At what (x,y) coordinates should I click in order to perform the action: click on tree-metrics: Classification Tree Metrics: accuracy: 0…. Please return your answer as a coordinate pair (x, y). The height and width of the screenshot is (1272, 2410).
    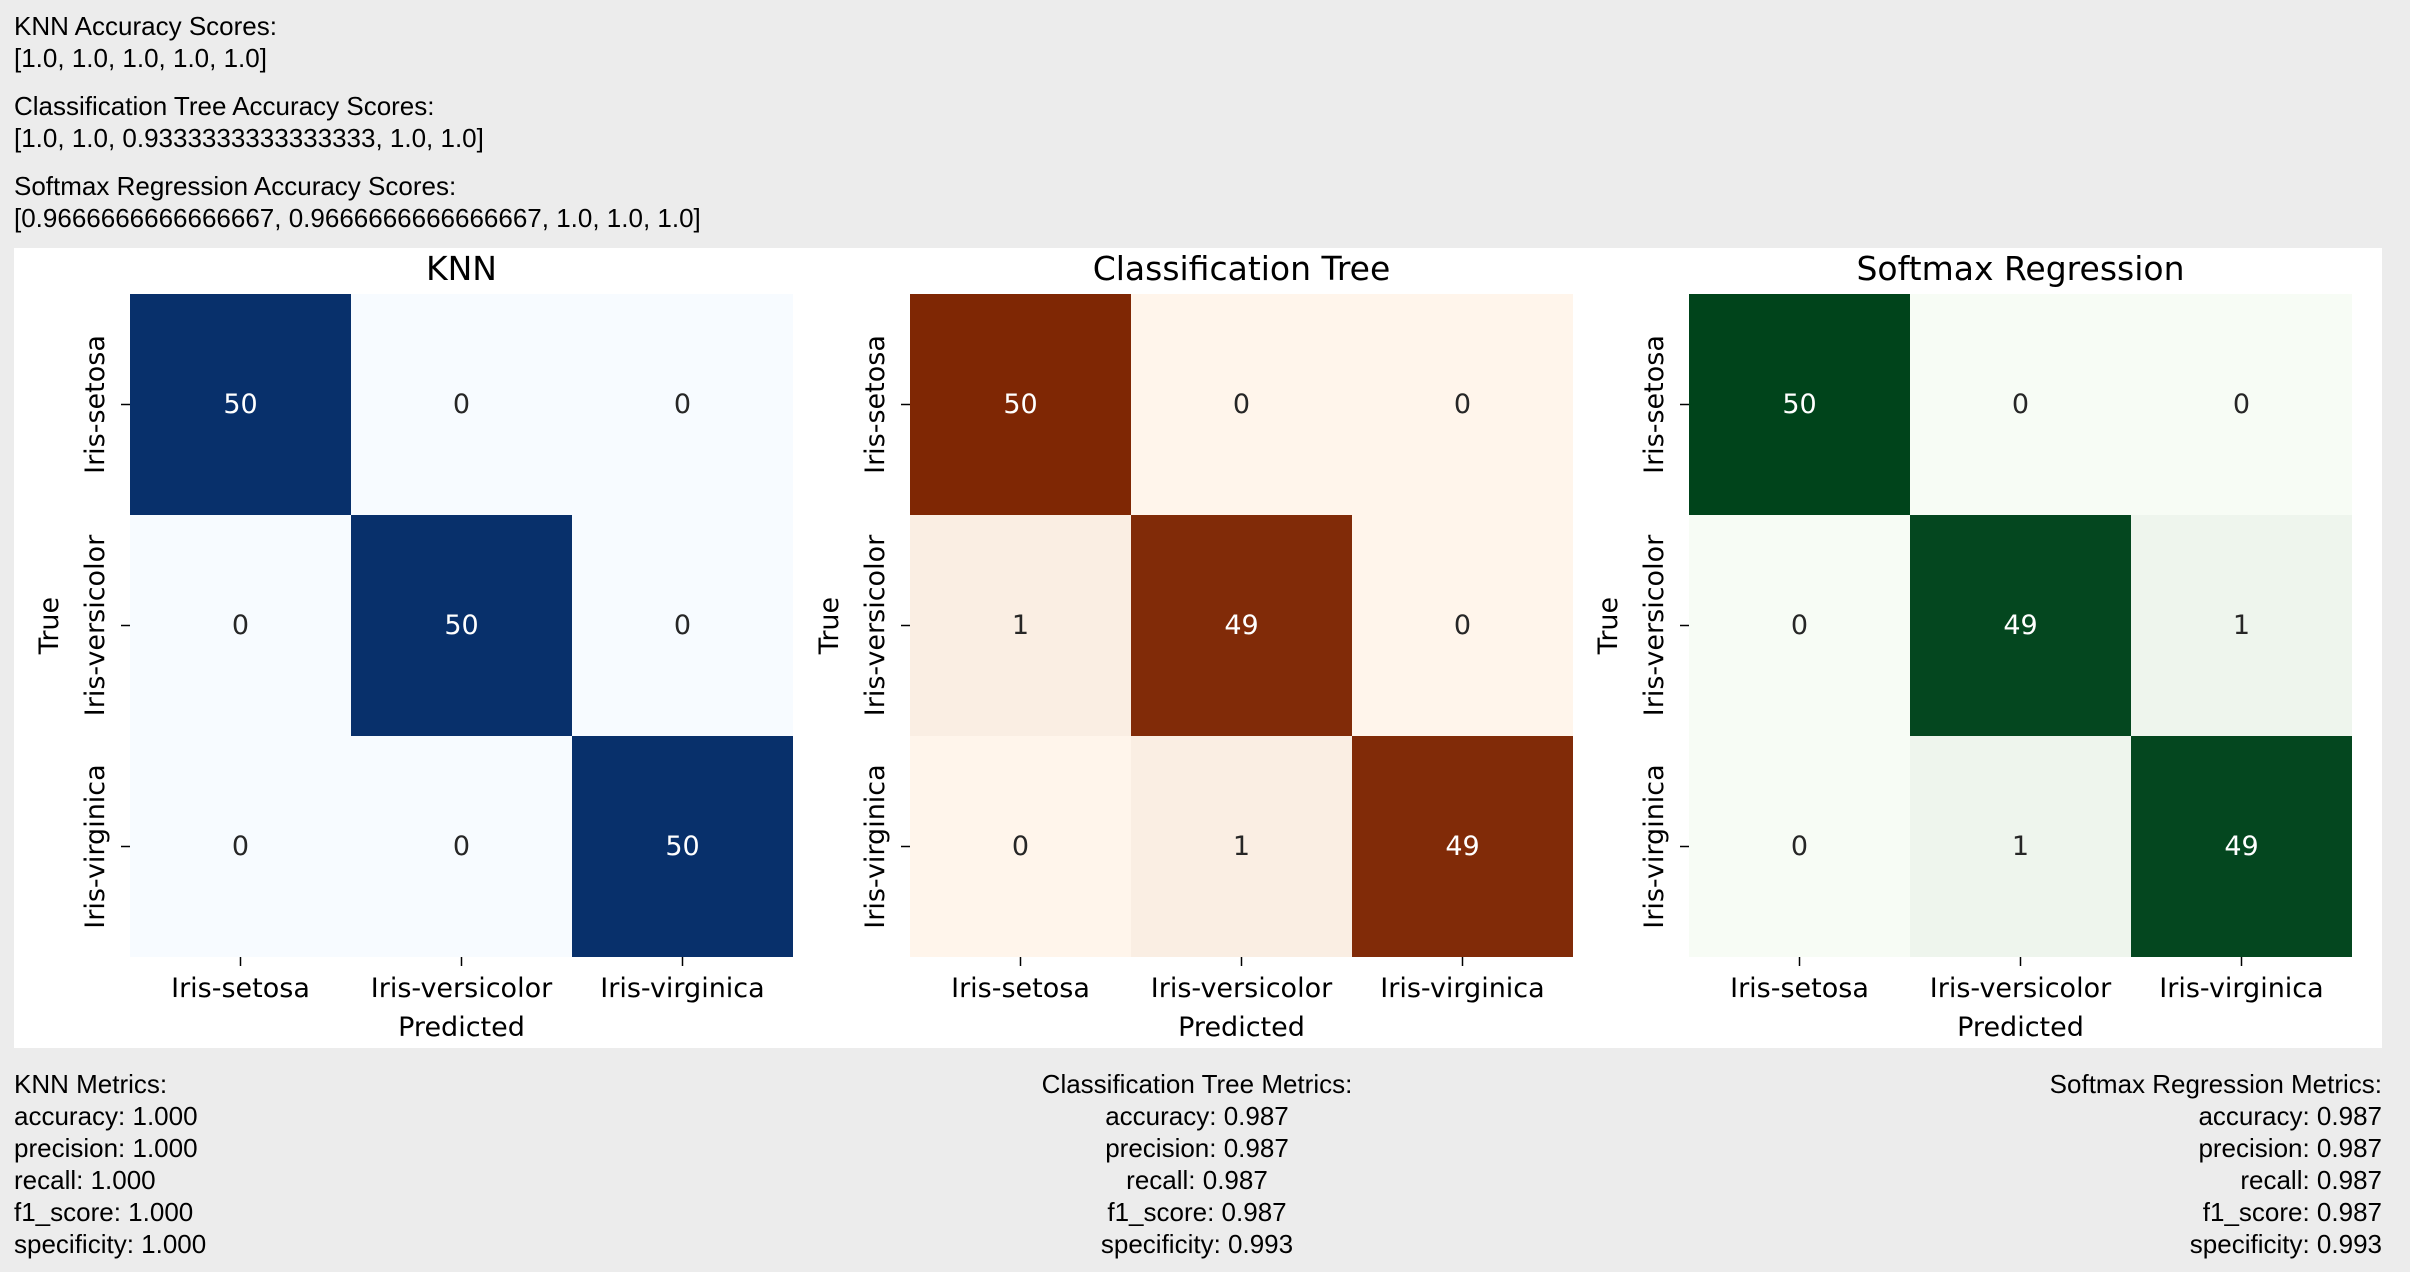
    Looking at the image, I should click on (1197, 1164).